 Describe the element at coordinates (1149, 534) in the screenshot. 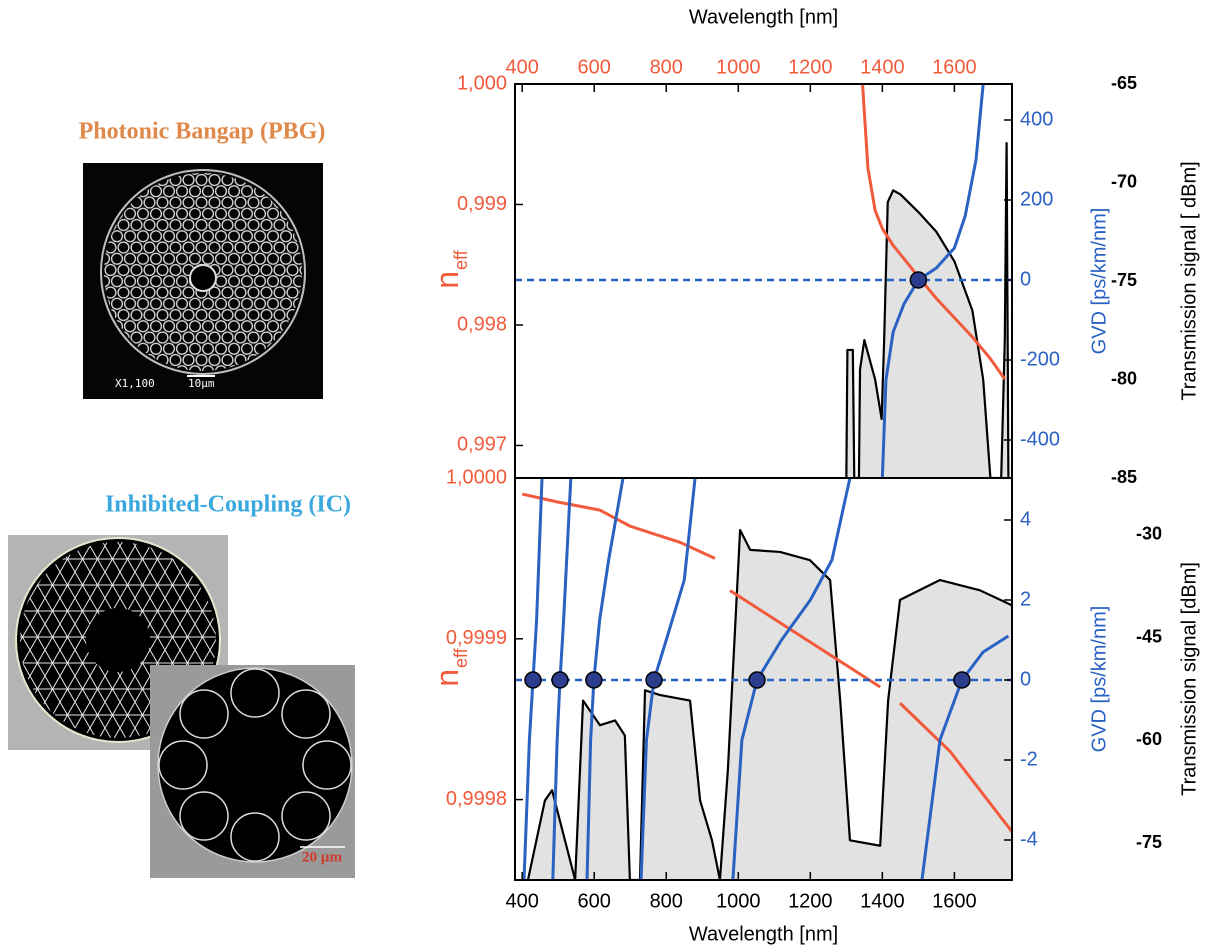

I see `y3-tick-label: -30` at that location.